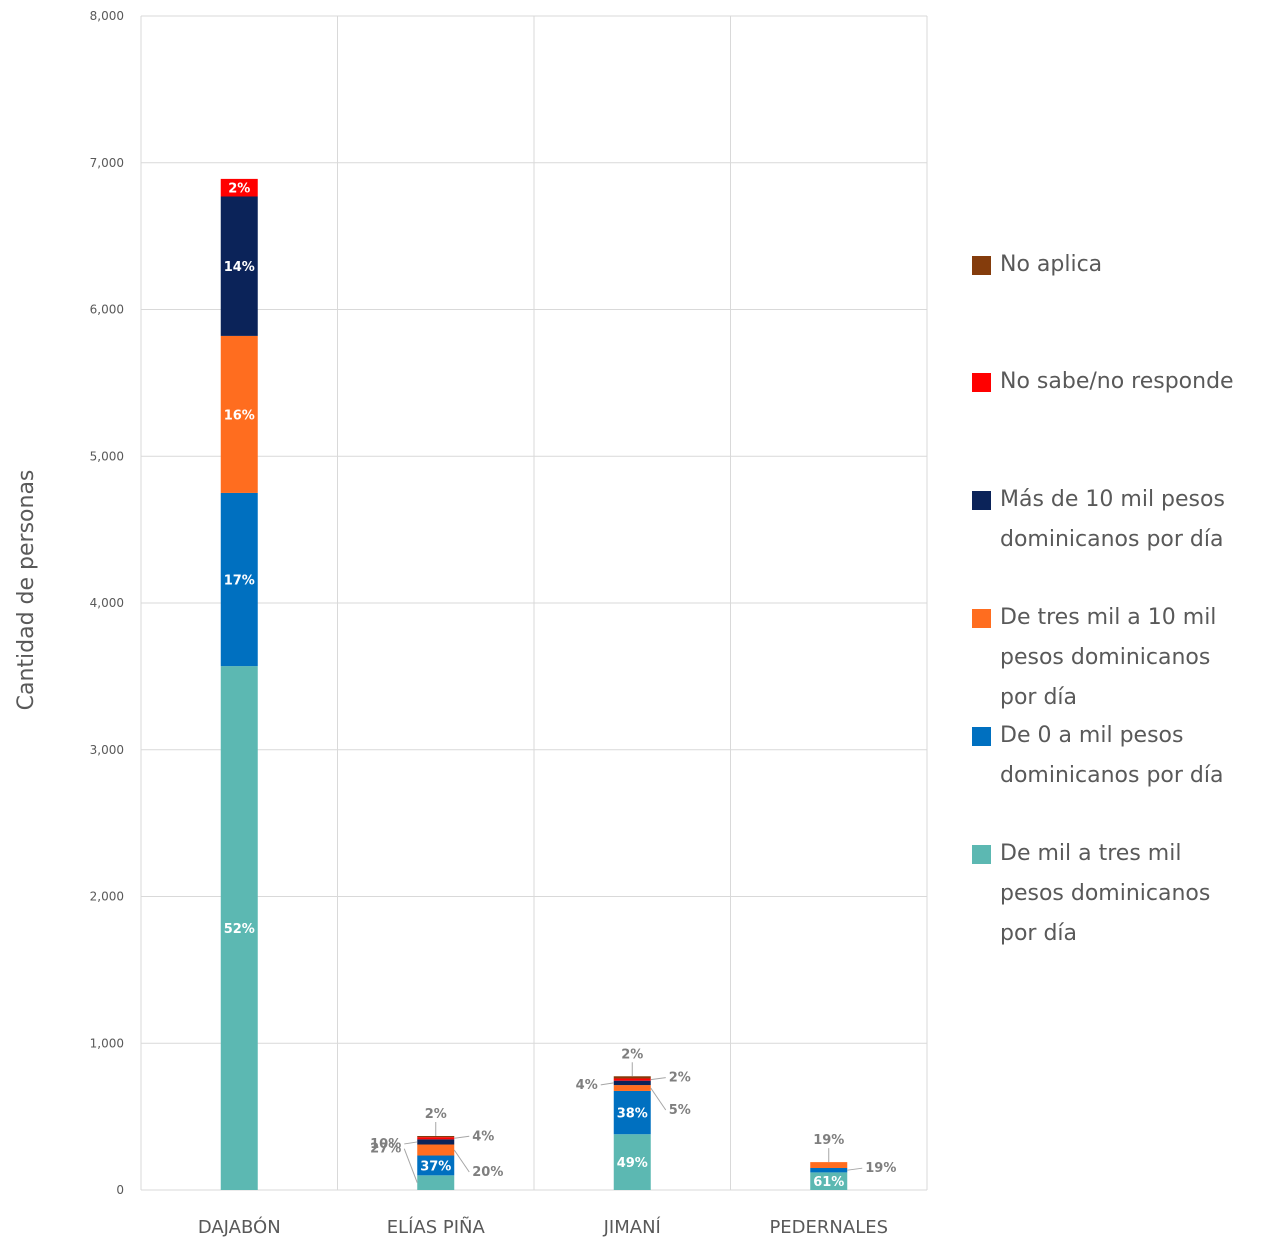  I want to click on y-tick-label: 8,000, so click(107, 16).